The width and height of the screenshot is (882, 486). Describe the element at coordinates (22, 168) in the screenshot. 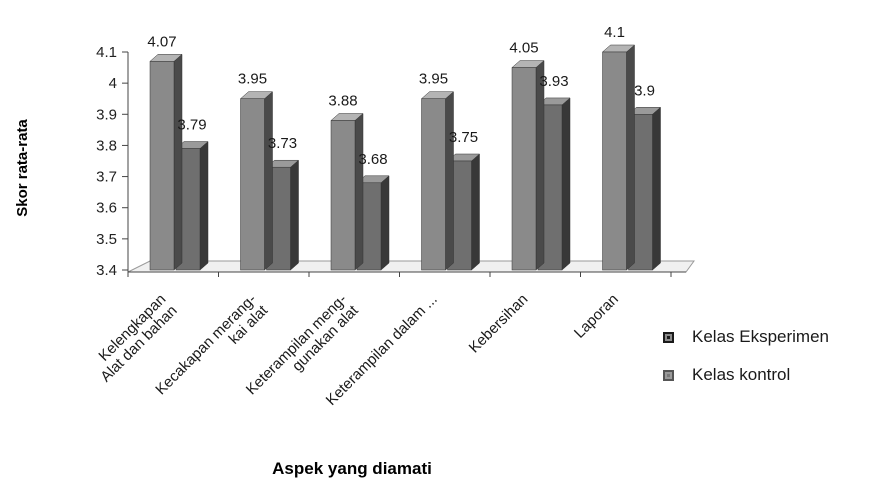

I see `y-axis-title: Skor rata-rata` at that location.